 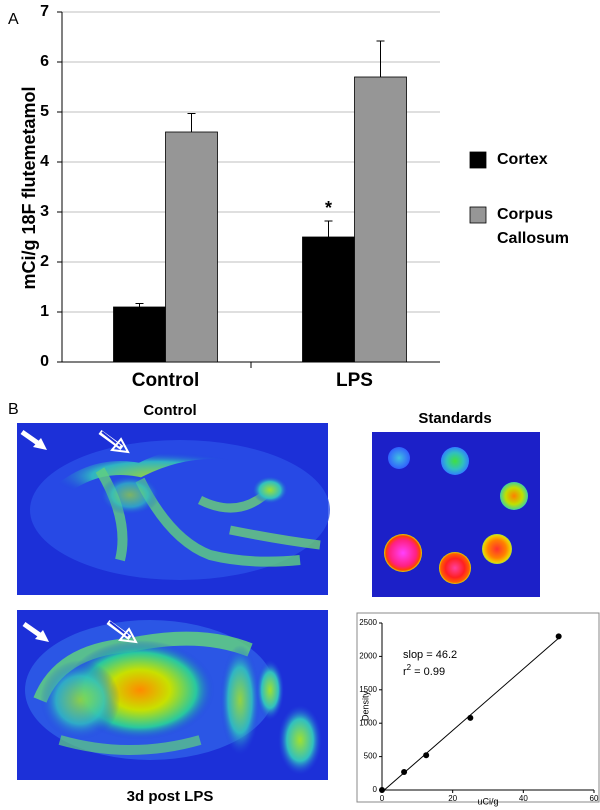 What do you see at coordinates (29, 187) in the screenshot?
I see `y-axis-label: mCi/g 18F flutemetamol` at bounding box center [29, 187].